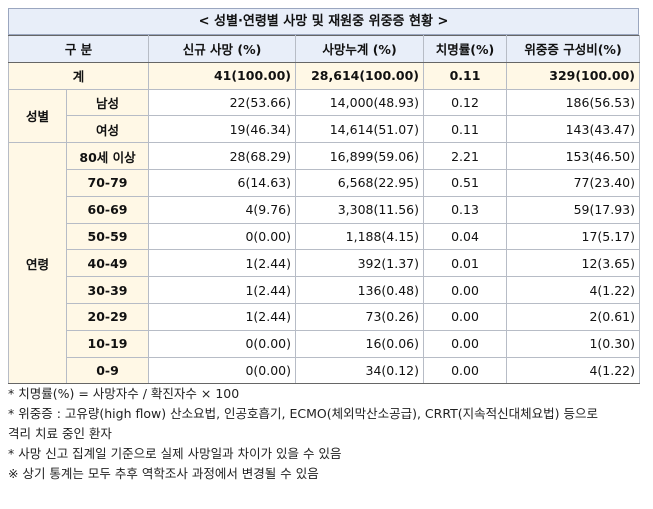 The width and height of the screenshot is (653, 509). I want to click on severe-cell: 153(46.50), so click(573, 156).